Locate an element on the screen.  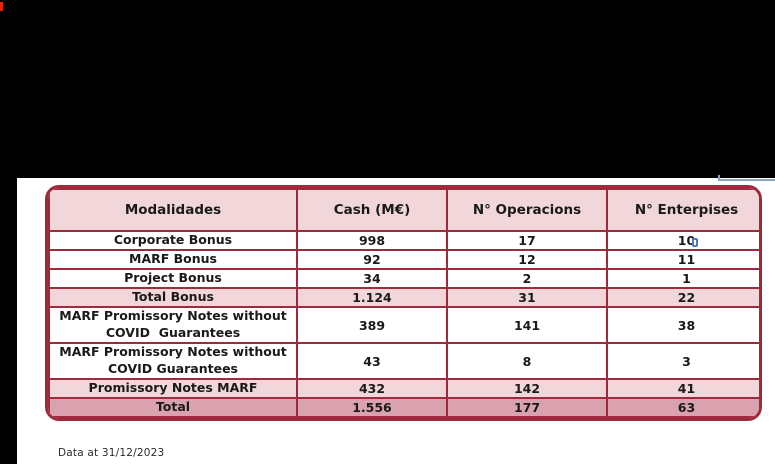
enterprises-value: 10 is located at coordinates (682, 240).